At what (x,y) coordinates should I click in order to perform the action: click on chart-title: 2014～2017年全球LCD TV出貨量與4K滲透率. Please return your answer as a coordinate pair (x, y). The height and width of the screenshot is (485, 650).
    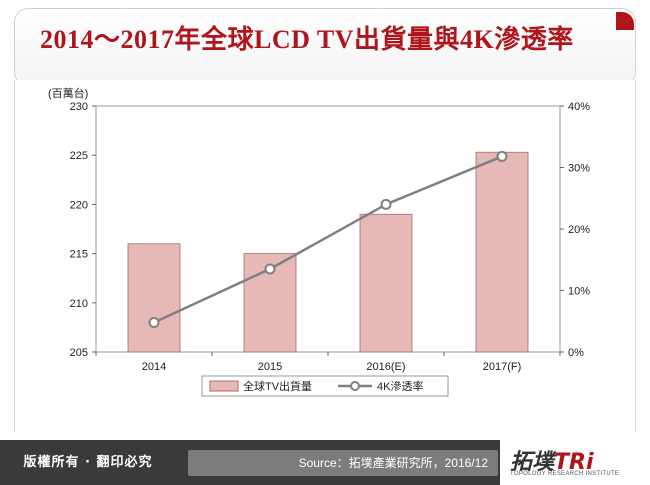
    Looking at the image, I should click on (307, 39).